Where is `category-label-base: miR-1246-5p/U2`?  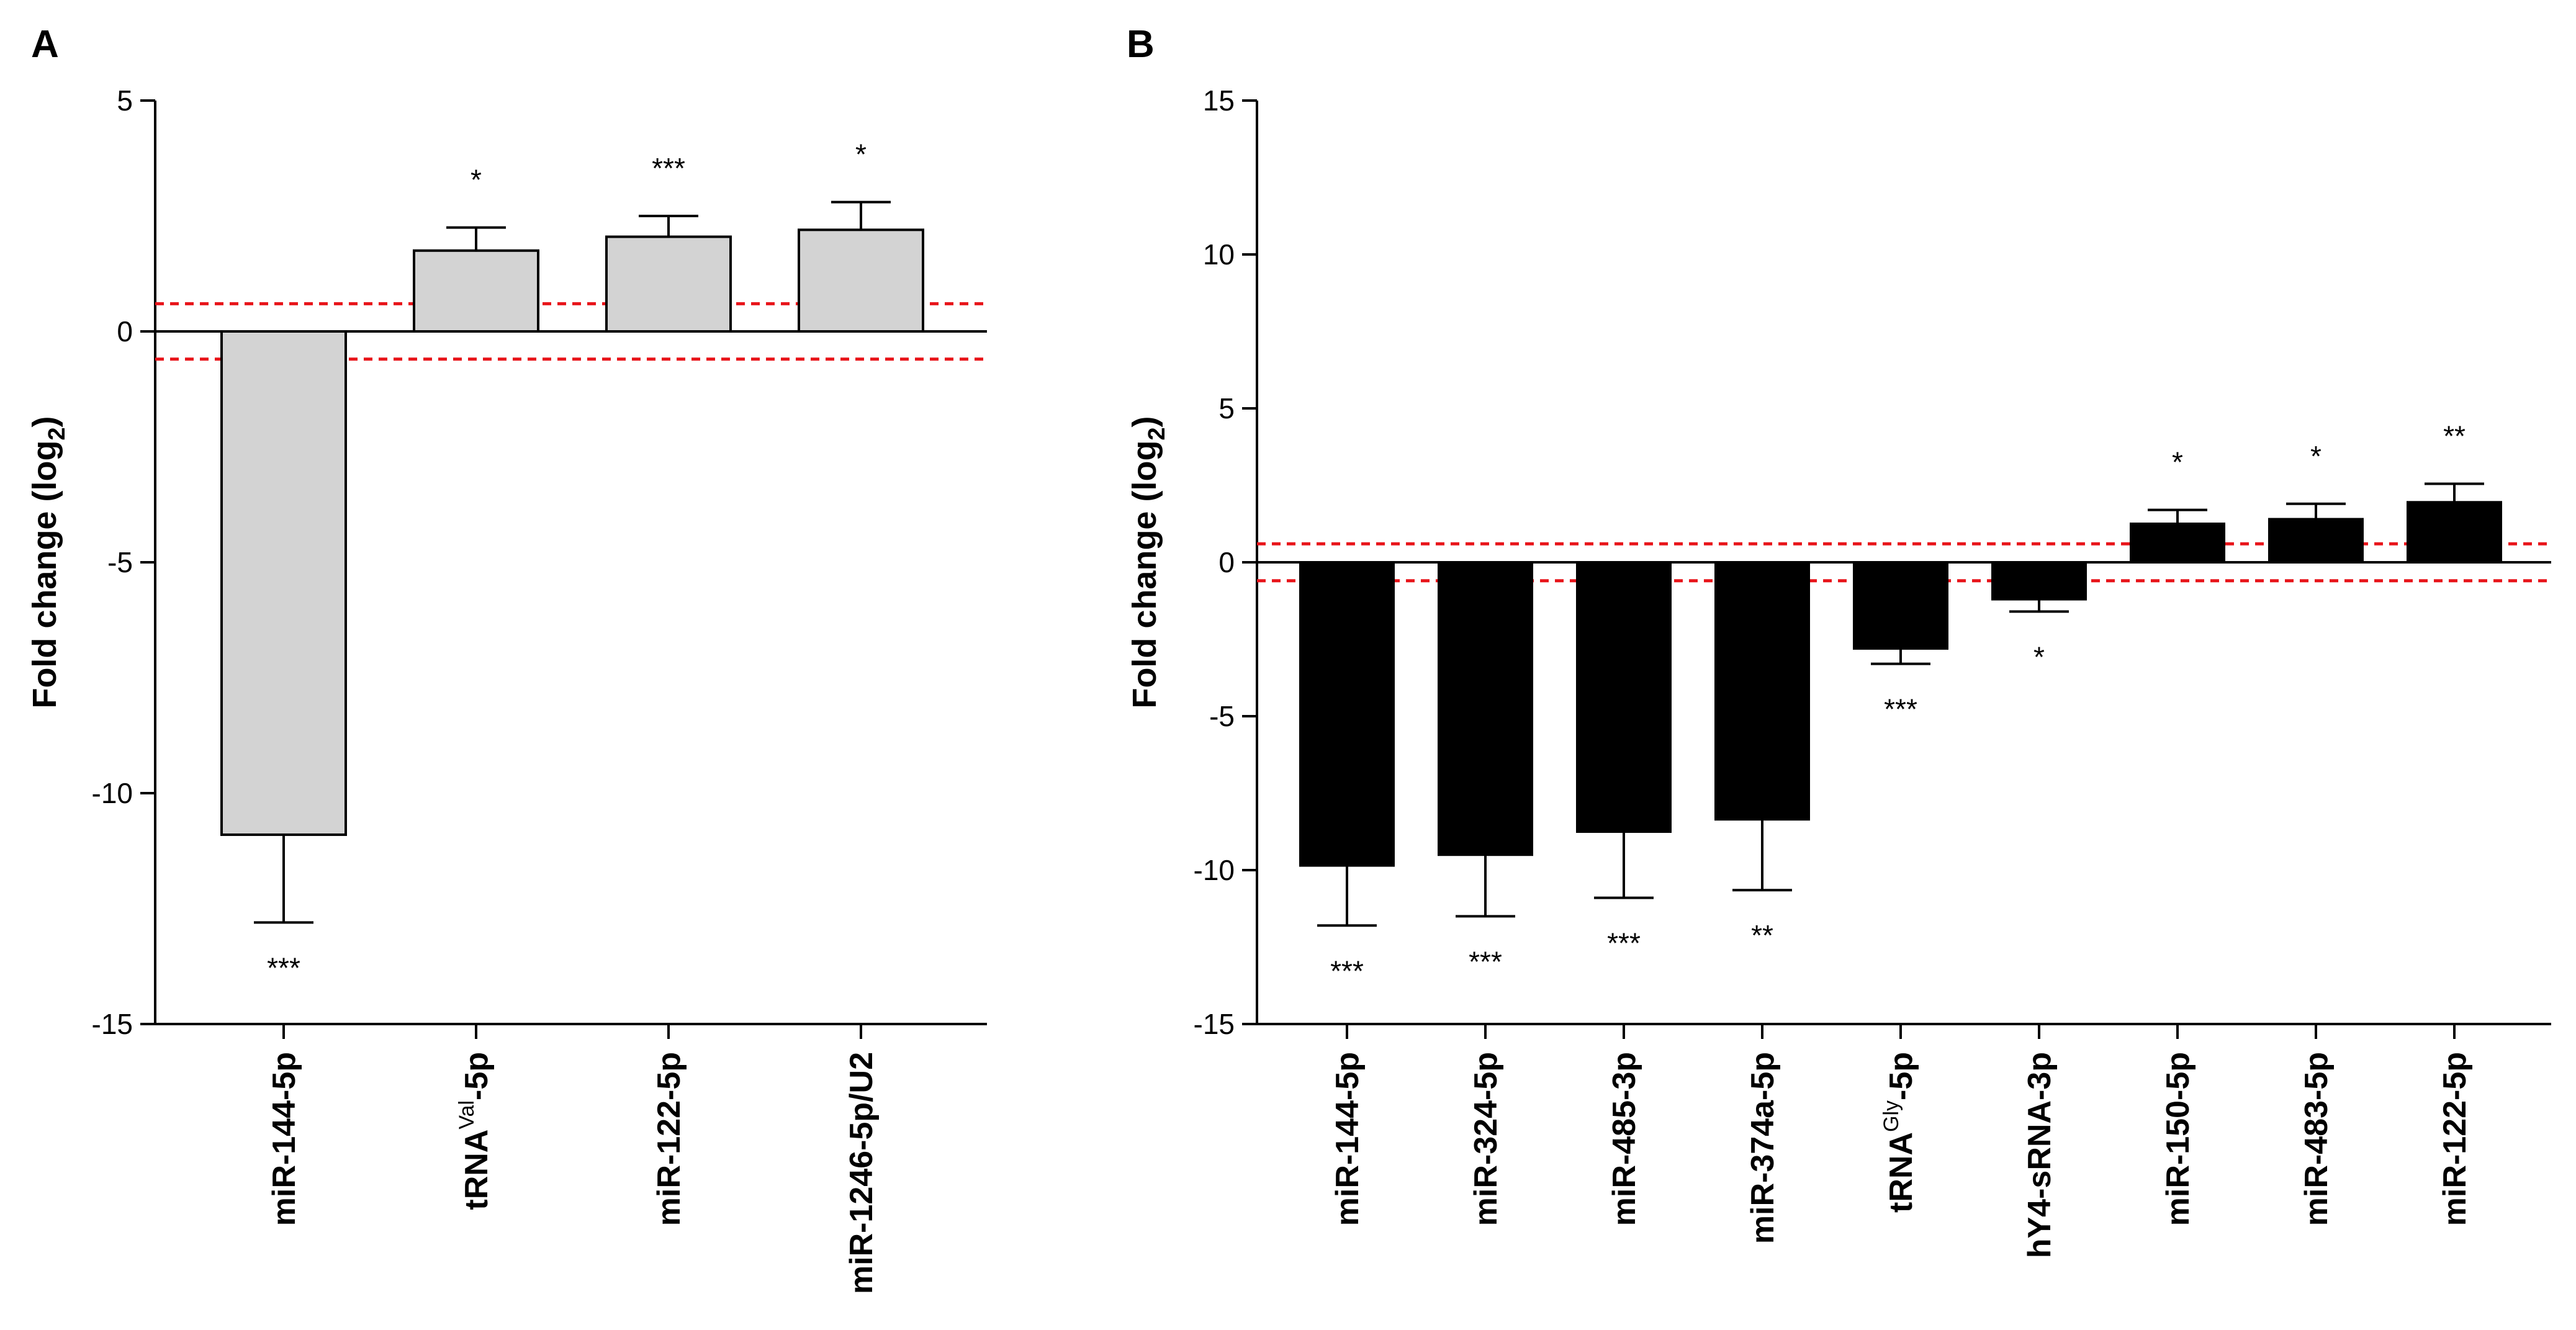
category-label-base: miR-1246-5p/U2 is located at coordinates (862, 1173).